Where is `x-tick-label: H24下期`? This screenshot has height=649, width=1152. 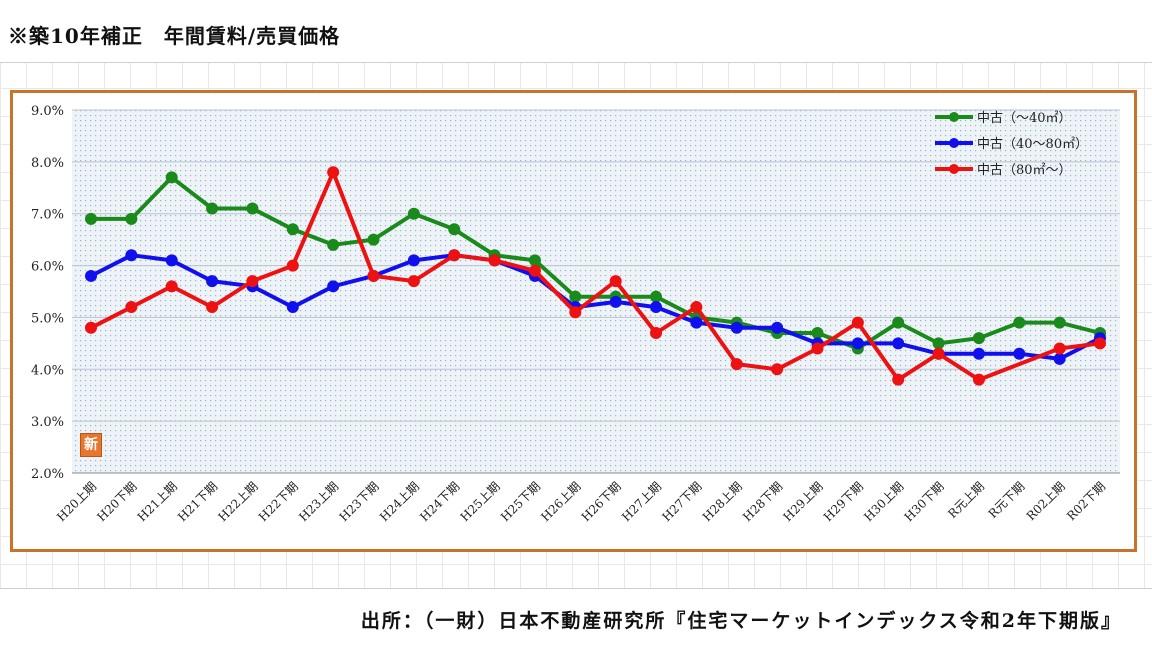
x-tick-label: H24下期 is located at coordinates (439, 501).